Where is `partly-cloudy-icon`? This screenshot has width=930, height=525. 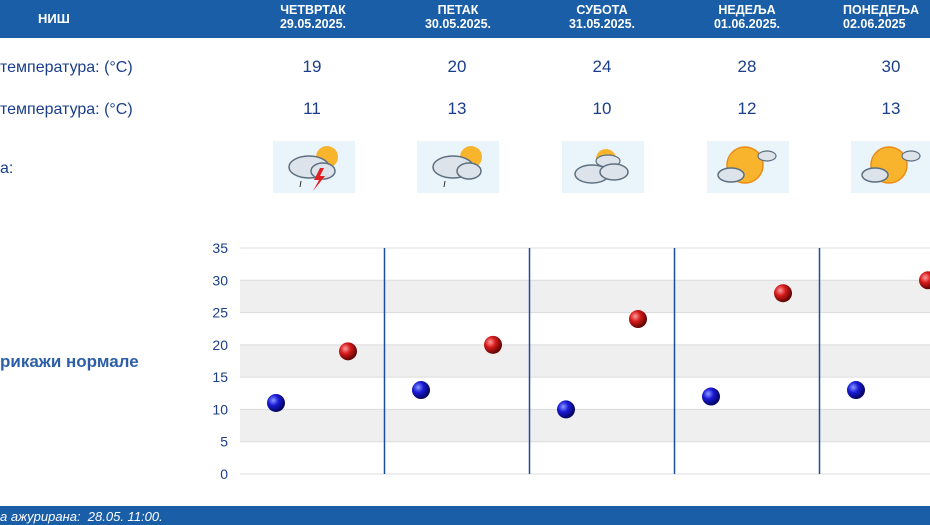 partly-cloudy-icon is located at coordinates (603, 167).